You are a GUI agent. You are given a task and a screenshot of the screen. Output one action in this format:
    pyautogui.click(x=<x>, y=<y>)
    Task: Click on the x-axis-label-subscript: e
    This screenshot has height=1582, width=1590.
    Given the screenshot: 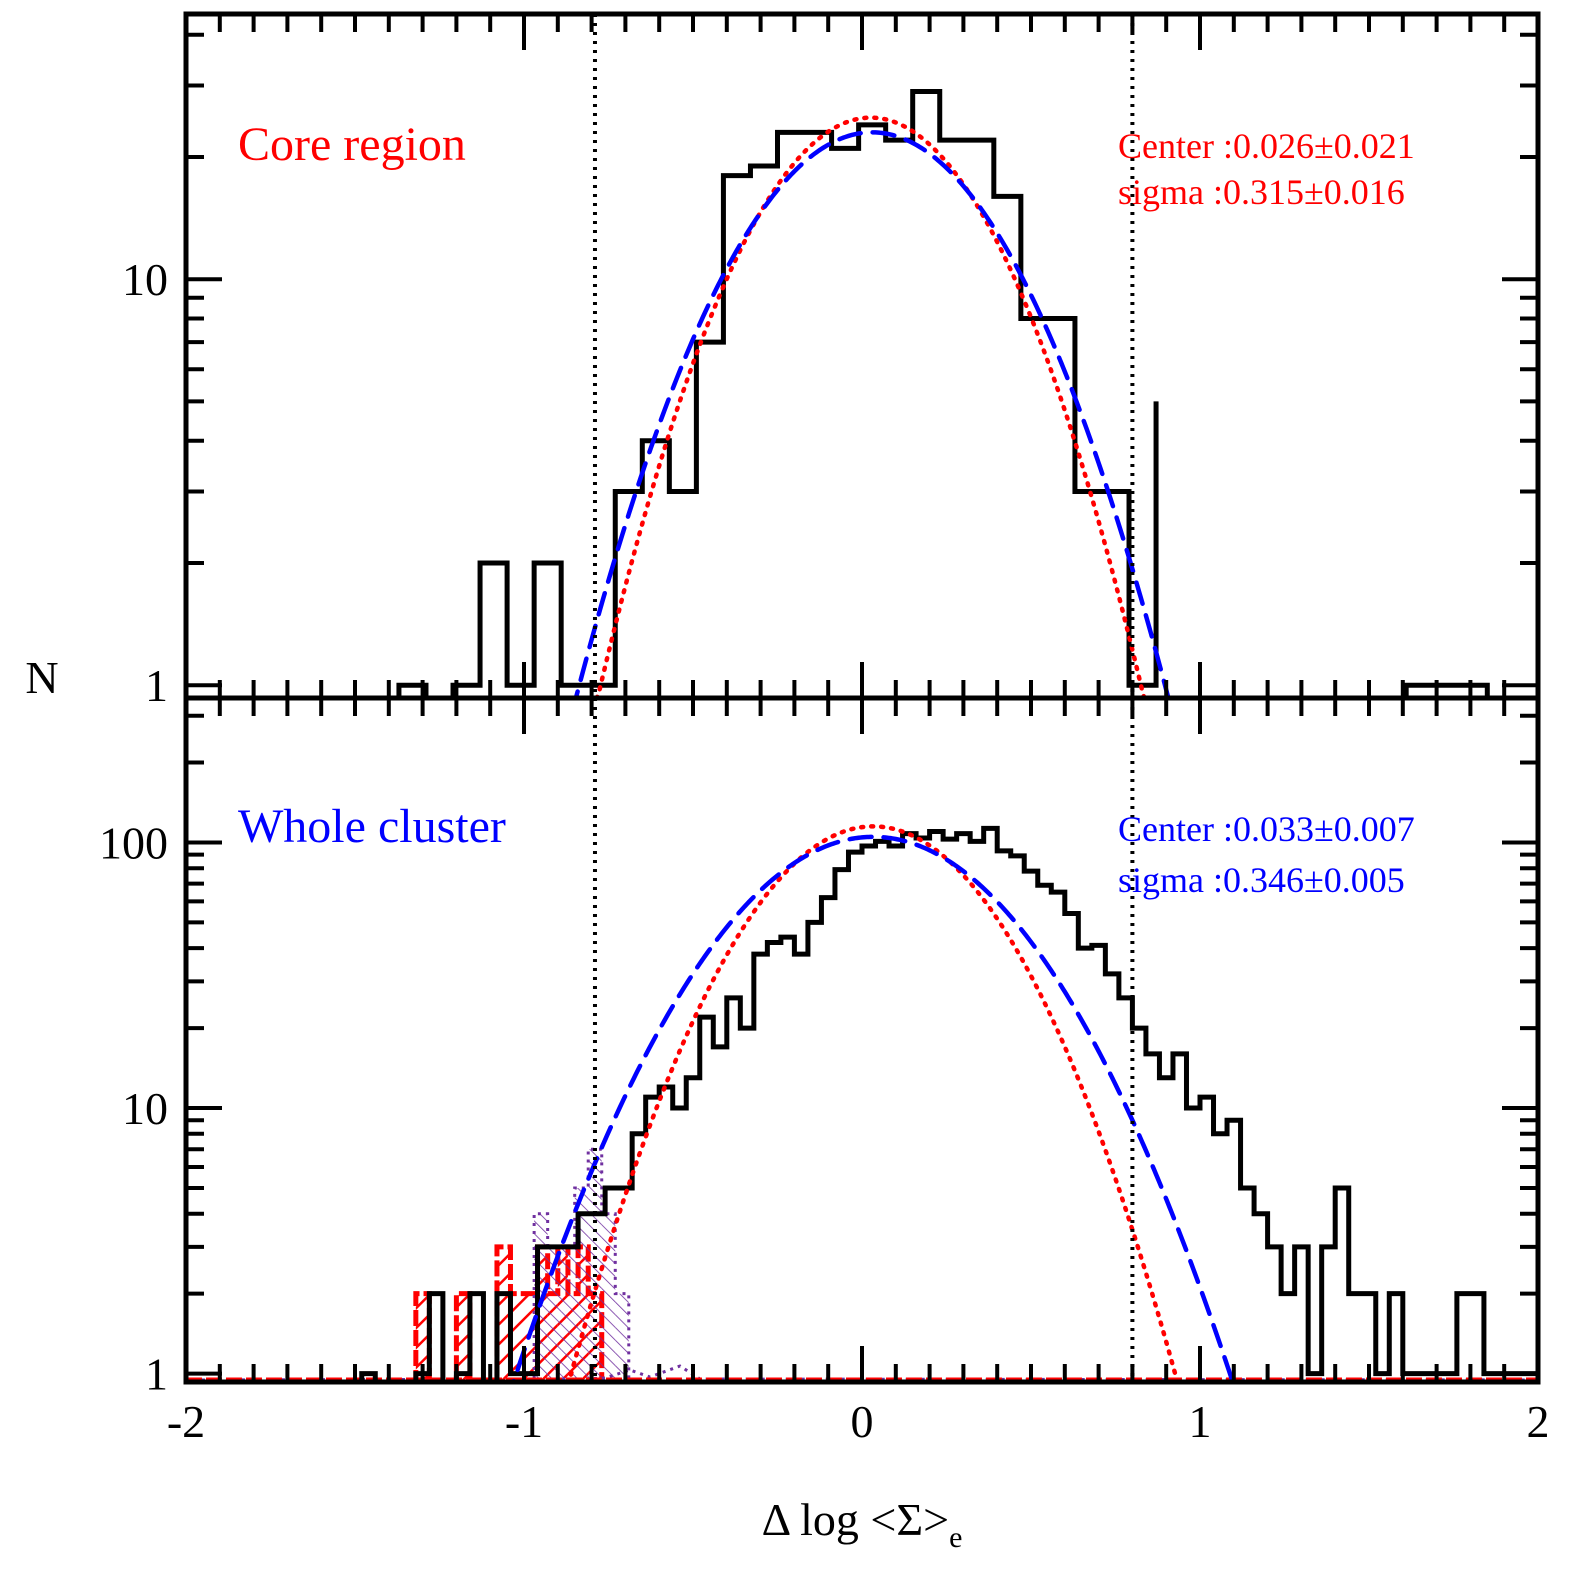 What is the action you would take?
    pyautogui.click(x=955, y=1537)
    